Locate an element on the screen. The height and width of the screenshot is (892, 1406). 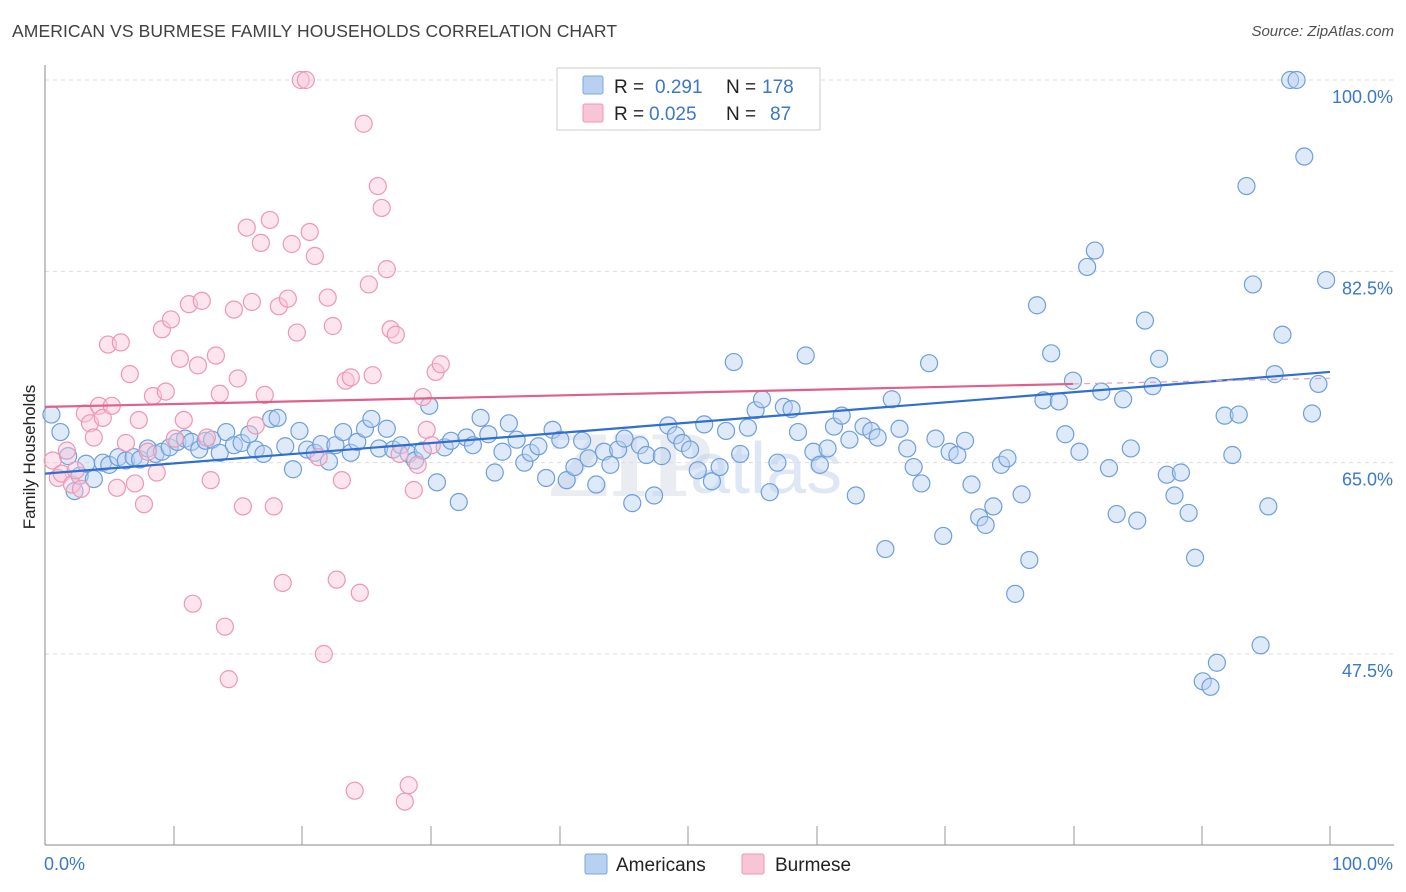
legend-n-value-burmese: 87 is located at coordinates (780, 114).